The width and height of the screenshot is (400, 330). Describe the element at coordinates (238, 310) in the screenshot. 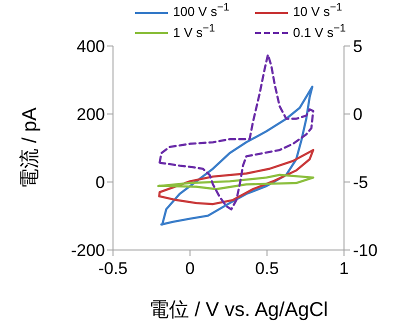

I see `x-axis-title: 電位 / V vs. Ag/AgCl` at that location.